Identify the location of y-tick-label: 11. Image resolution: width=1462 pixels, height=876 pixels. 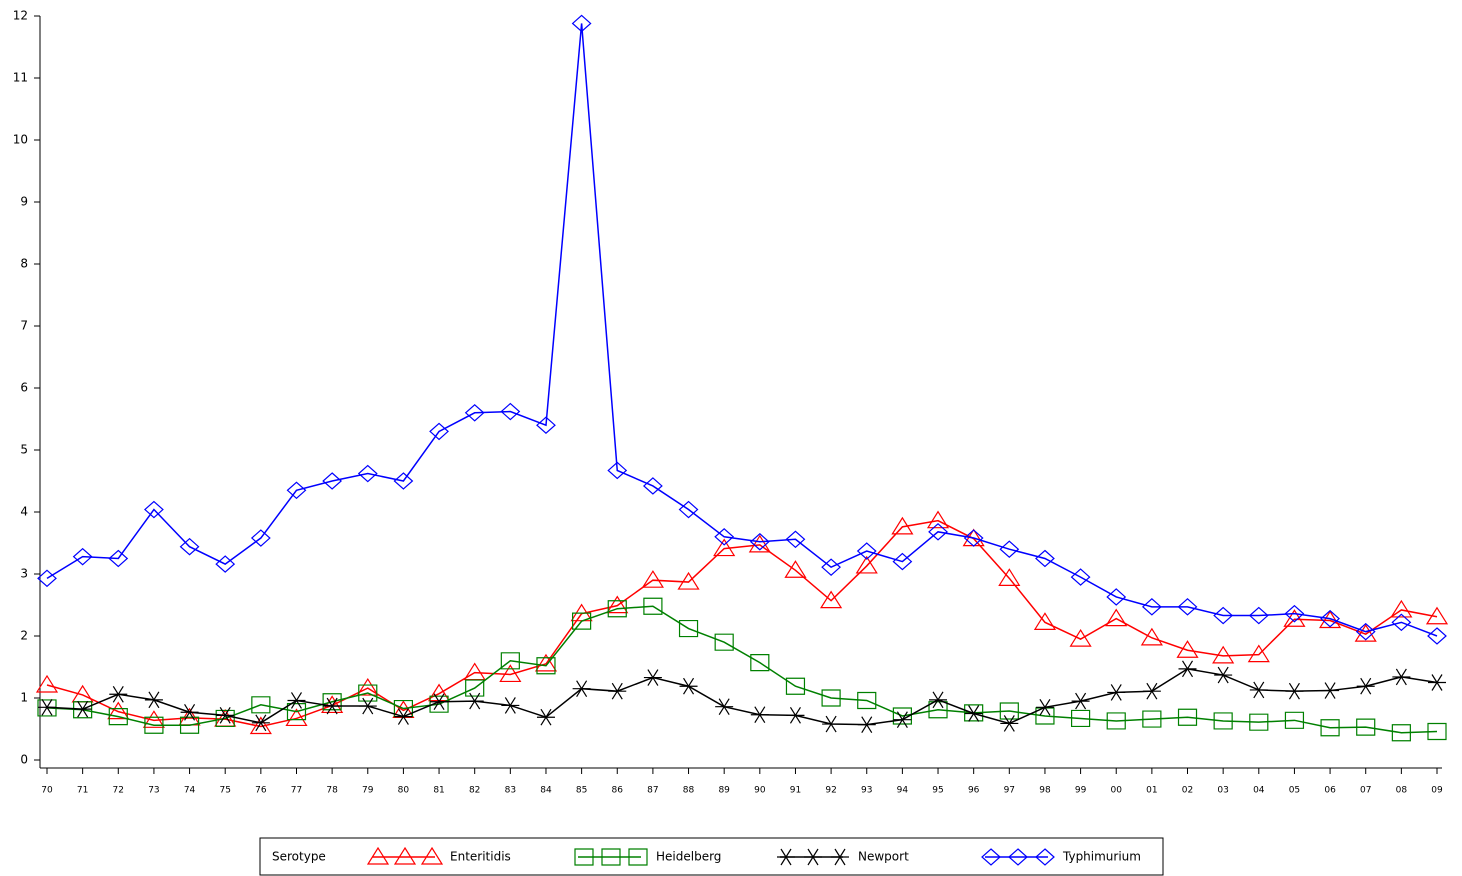
(20, 78).